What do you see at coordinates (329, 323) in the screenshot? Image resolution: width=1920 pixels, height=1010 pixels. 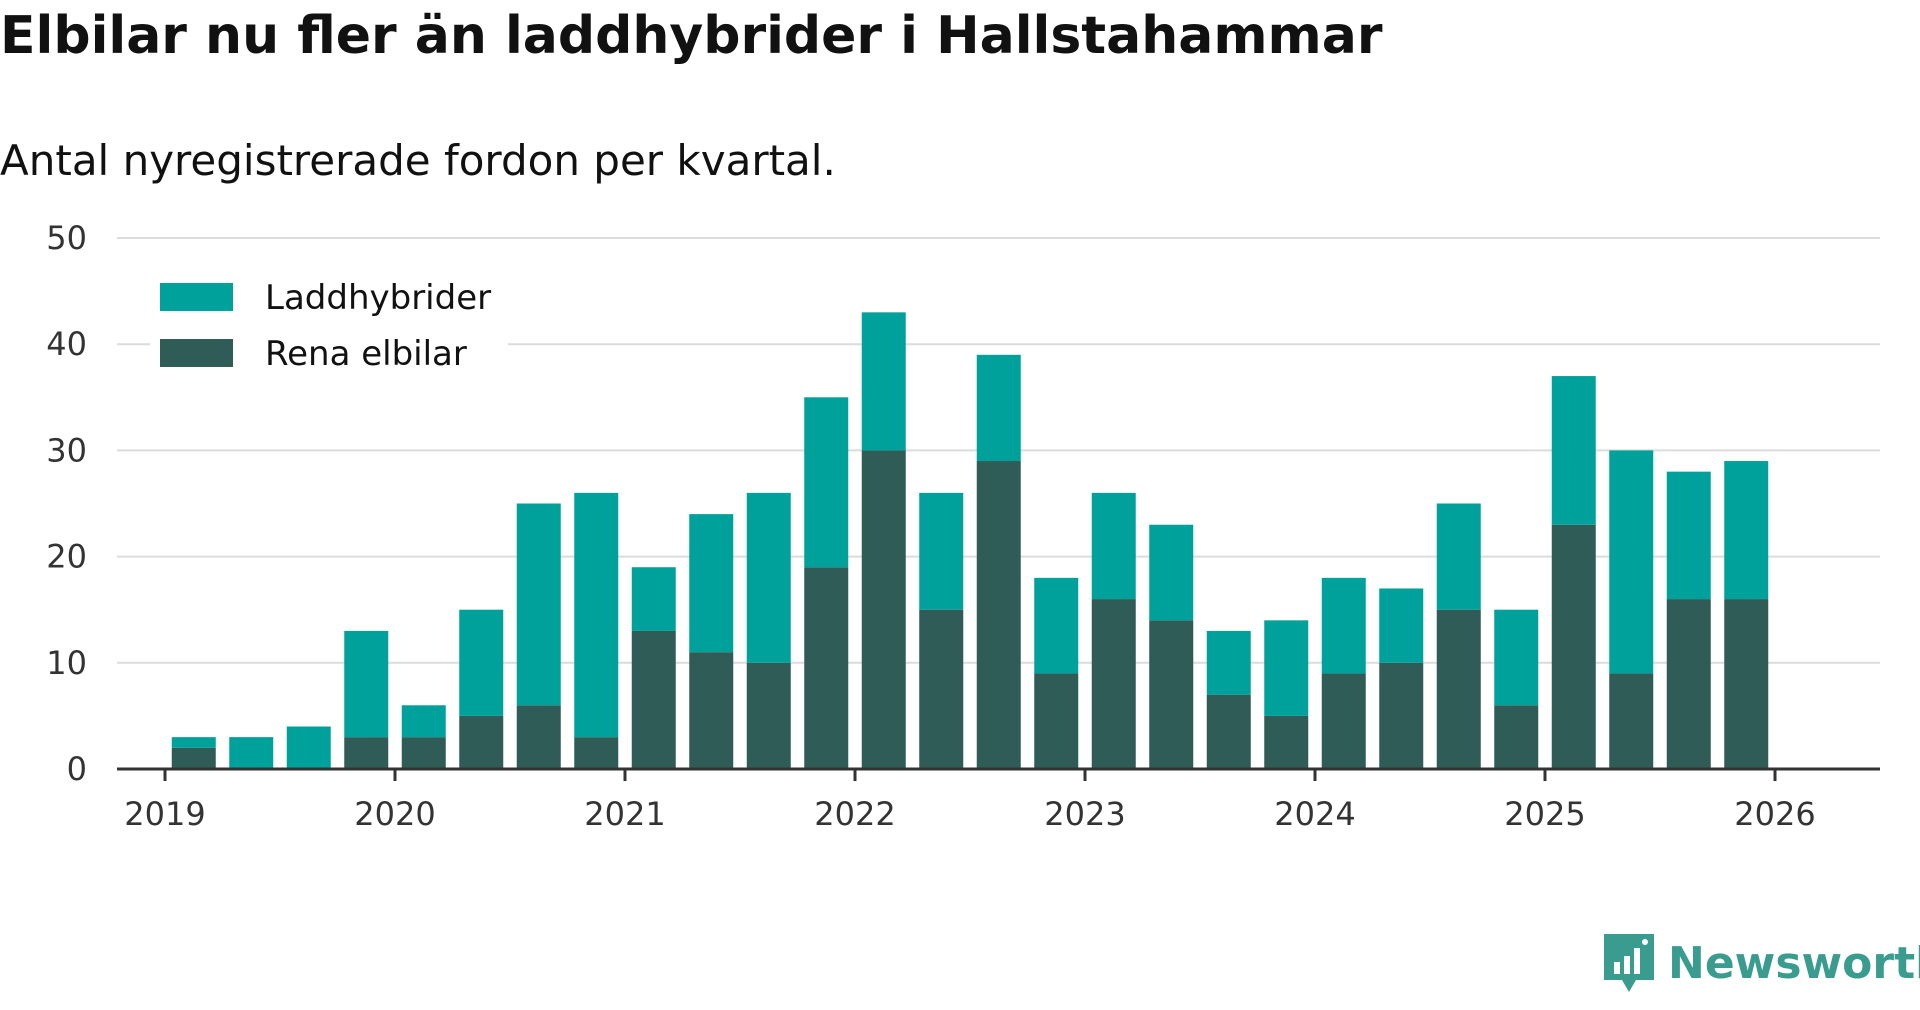 I see `legend: Laddhybrider Rena elbilar` at bounding box center [329, 323].